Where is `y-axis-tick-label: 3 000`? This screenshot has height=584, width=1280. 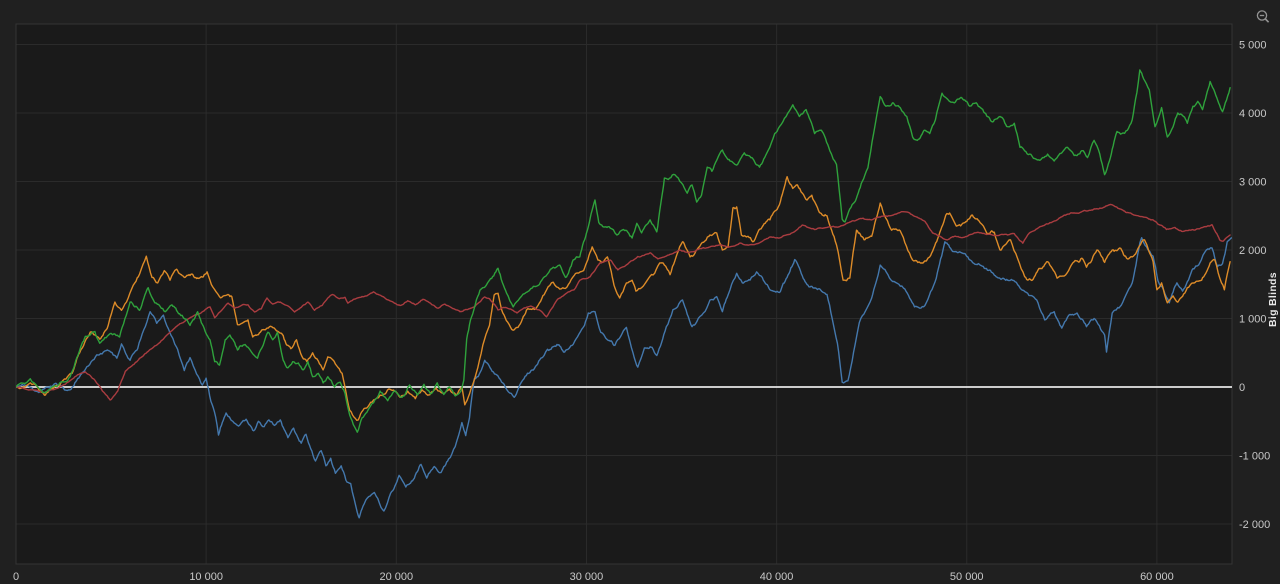
y-axis-tick-label: 3 000 is located at coordinates (1253, 183).